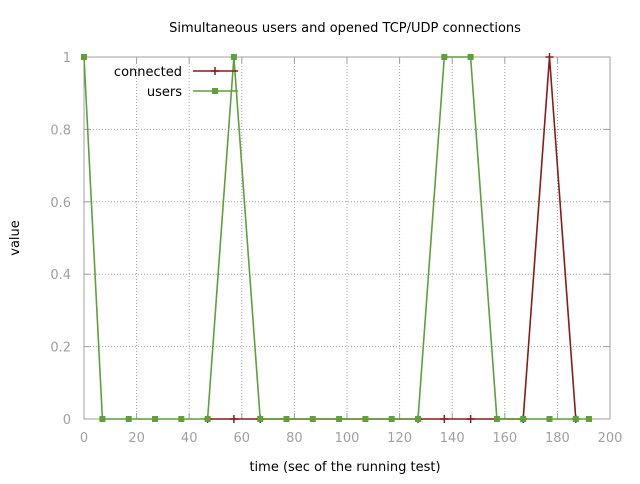 The height and width of the screenshot is (484, 640). I want to click on x-tick-label: 140, so click(452, 438).